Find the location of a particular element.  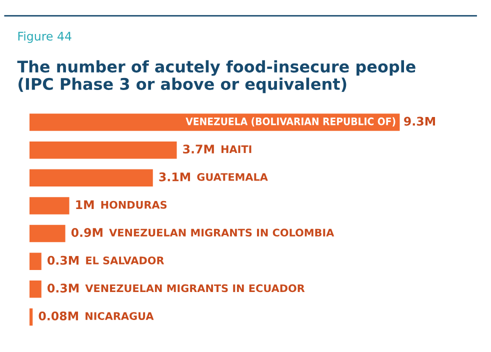

y-tick-label: VENEZUELA (BOLIVARIAN REPUBLIC OF) is located at coordinates (291, 122).